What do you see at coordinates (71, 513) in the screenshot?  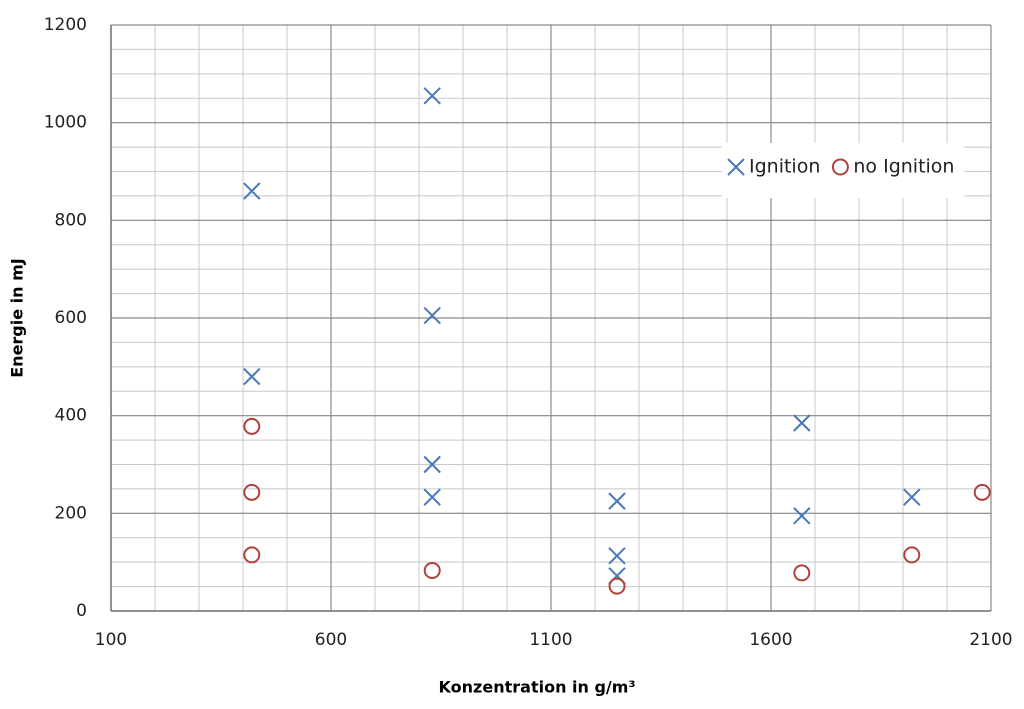 I see `y-tick-label: 200` at bounding box center [71, 513].